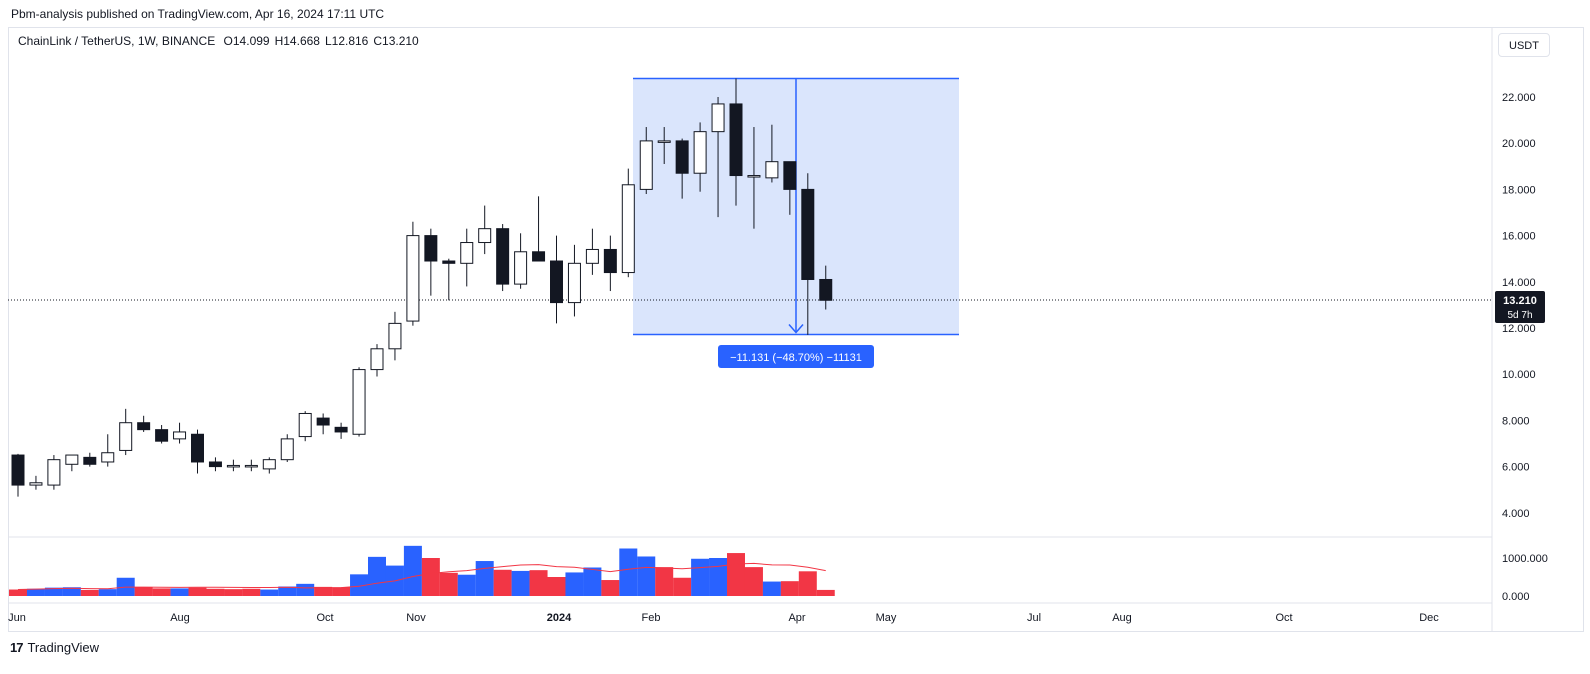 This screenshot has width=1590, height=674. What do you see at coordinates (1519, 329) in the screenshot?
I see `price-tick-label: 12.000` at bounding box center [1519, 329].